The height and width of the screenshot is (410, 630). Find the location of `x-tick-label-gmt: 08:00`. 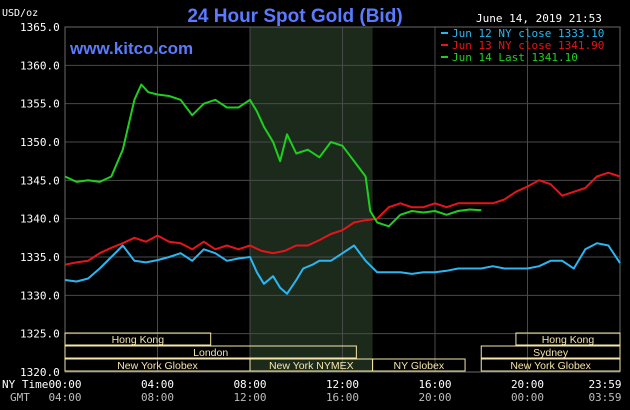

x-tick-label-gmt: 08:00 is located at coordinates (157, 397).